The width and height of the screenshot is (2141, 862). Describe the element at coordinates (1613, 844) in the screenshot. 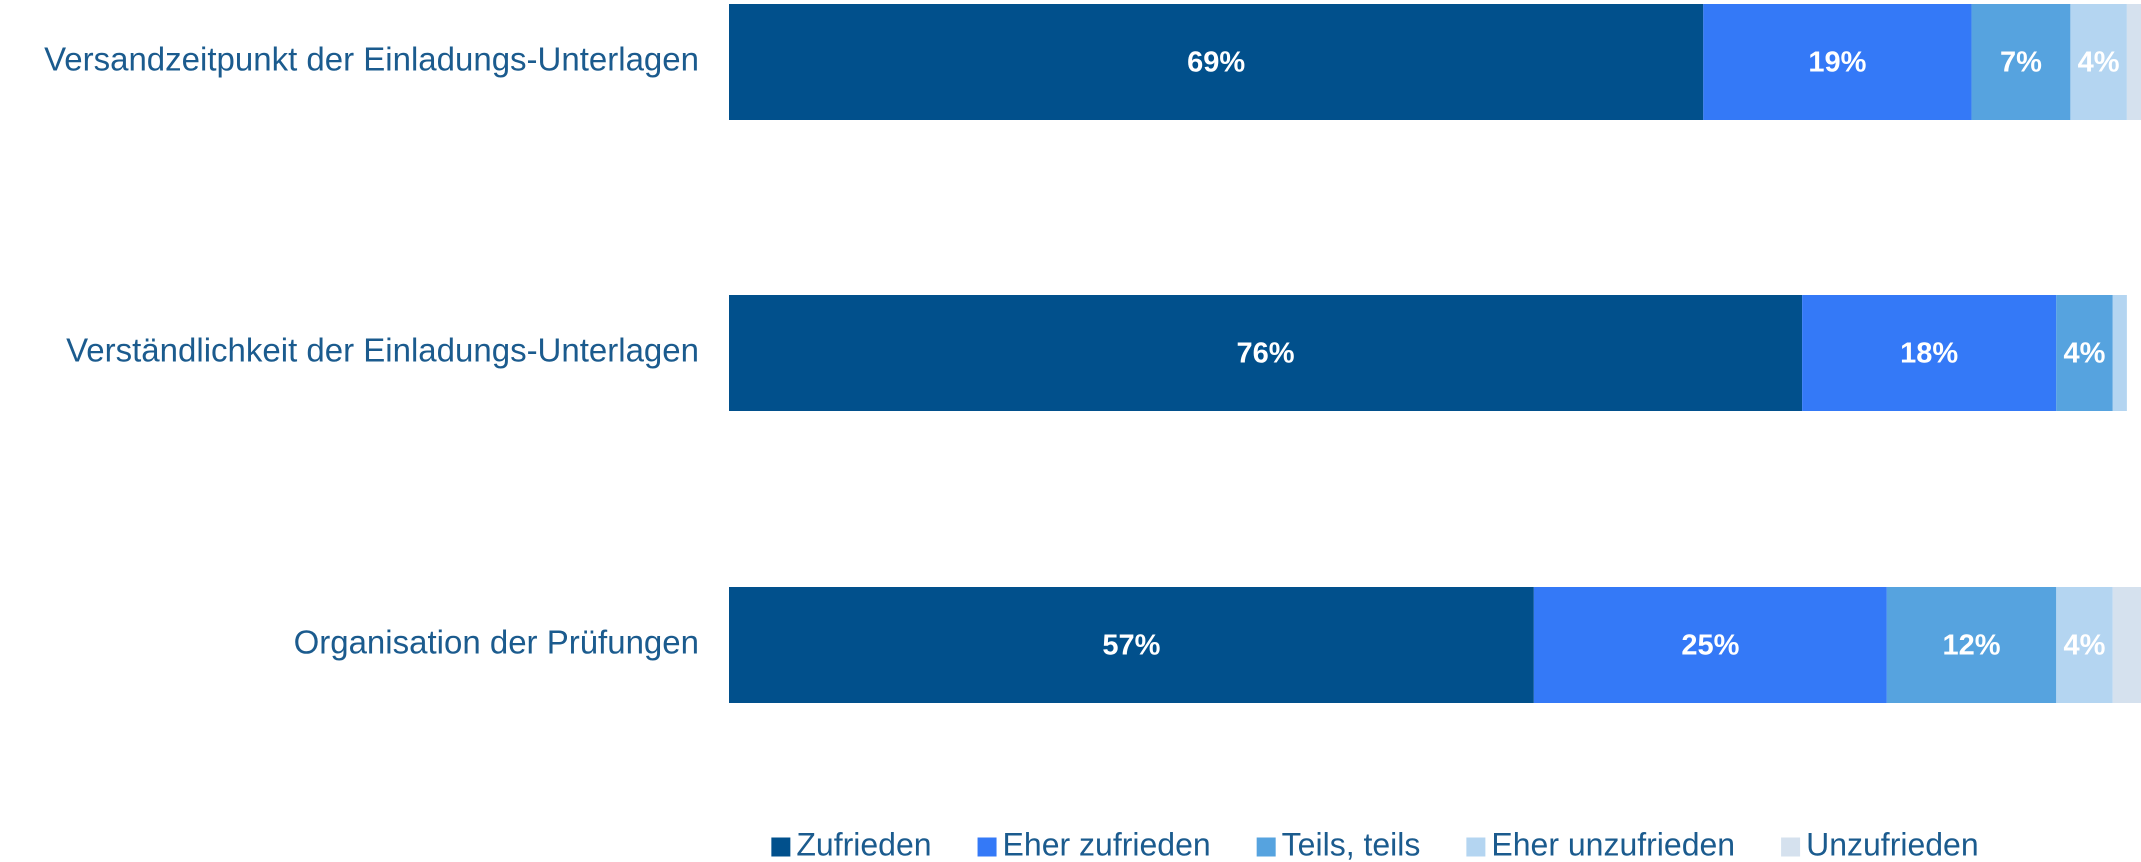

I see `legend-label: Eher unzufrieden` at that location.